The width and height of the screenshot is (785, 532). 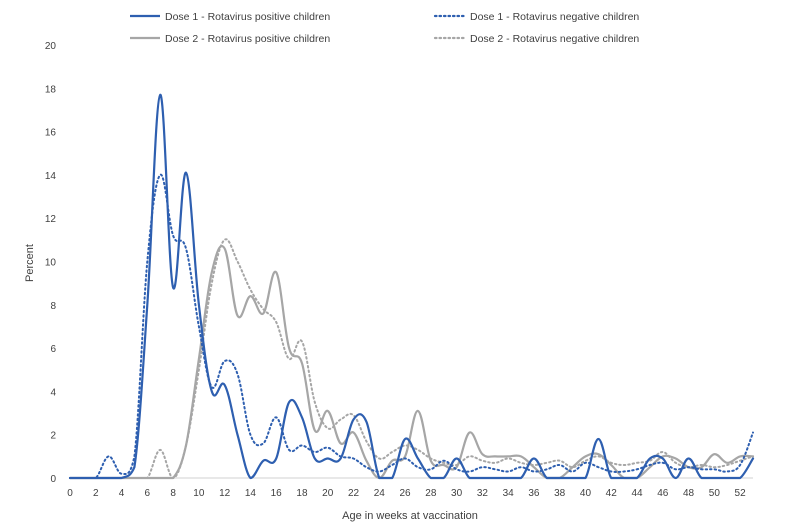 What do you see at coordinates (173, 493) in the screenshot?
I see `x-tick-label: 8` at bounding box center [173, 493].